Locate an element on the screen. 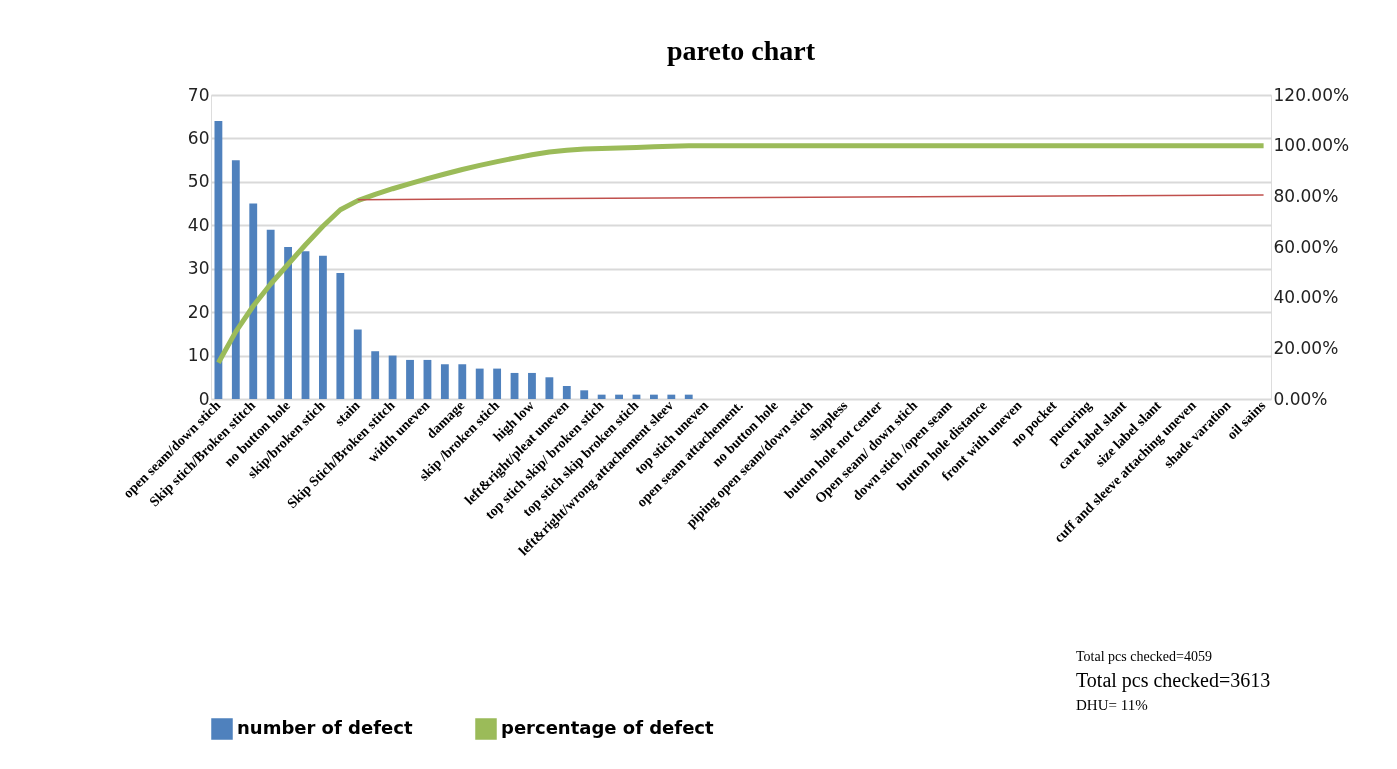 This screenshot has width=1397, height=769. y-tick-label: 40 is located at coordinates (198, 224).